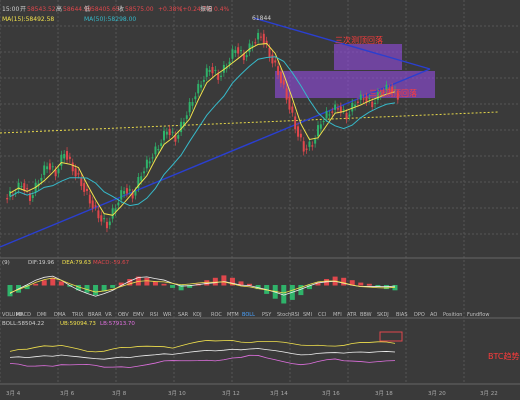 The width and height of the screenshot is (520, 400). What do you see at coordinates (337, 315) in the screenshot?
I see `tab-mfi: MFI` at bounding box center [337, 315].